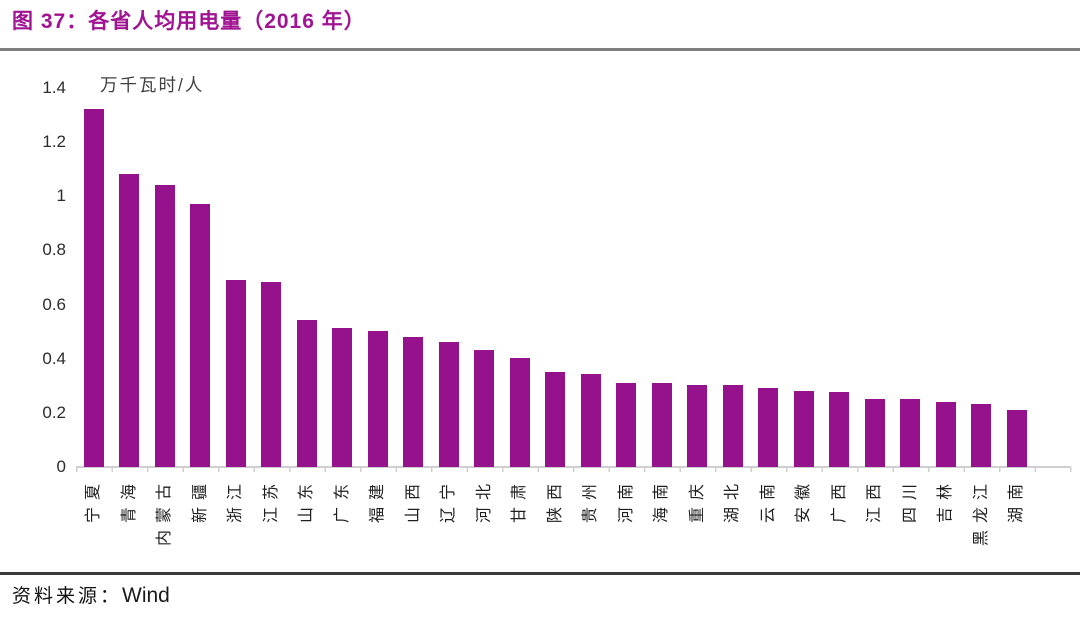  Describe the element at coordinates (875, 500) in the screenshot. I see `x-axis-label: 江西` at that location.